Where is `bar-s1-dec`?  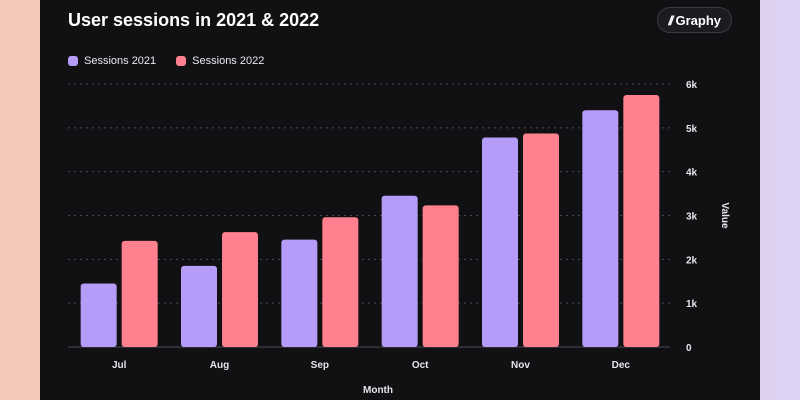
bar-s1-dec is located at coordinates (600, 228).